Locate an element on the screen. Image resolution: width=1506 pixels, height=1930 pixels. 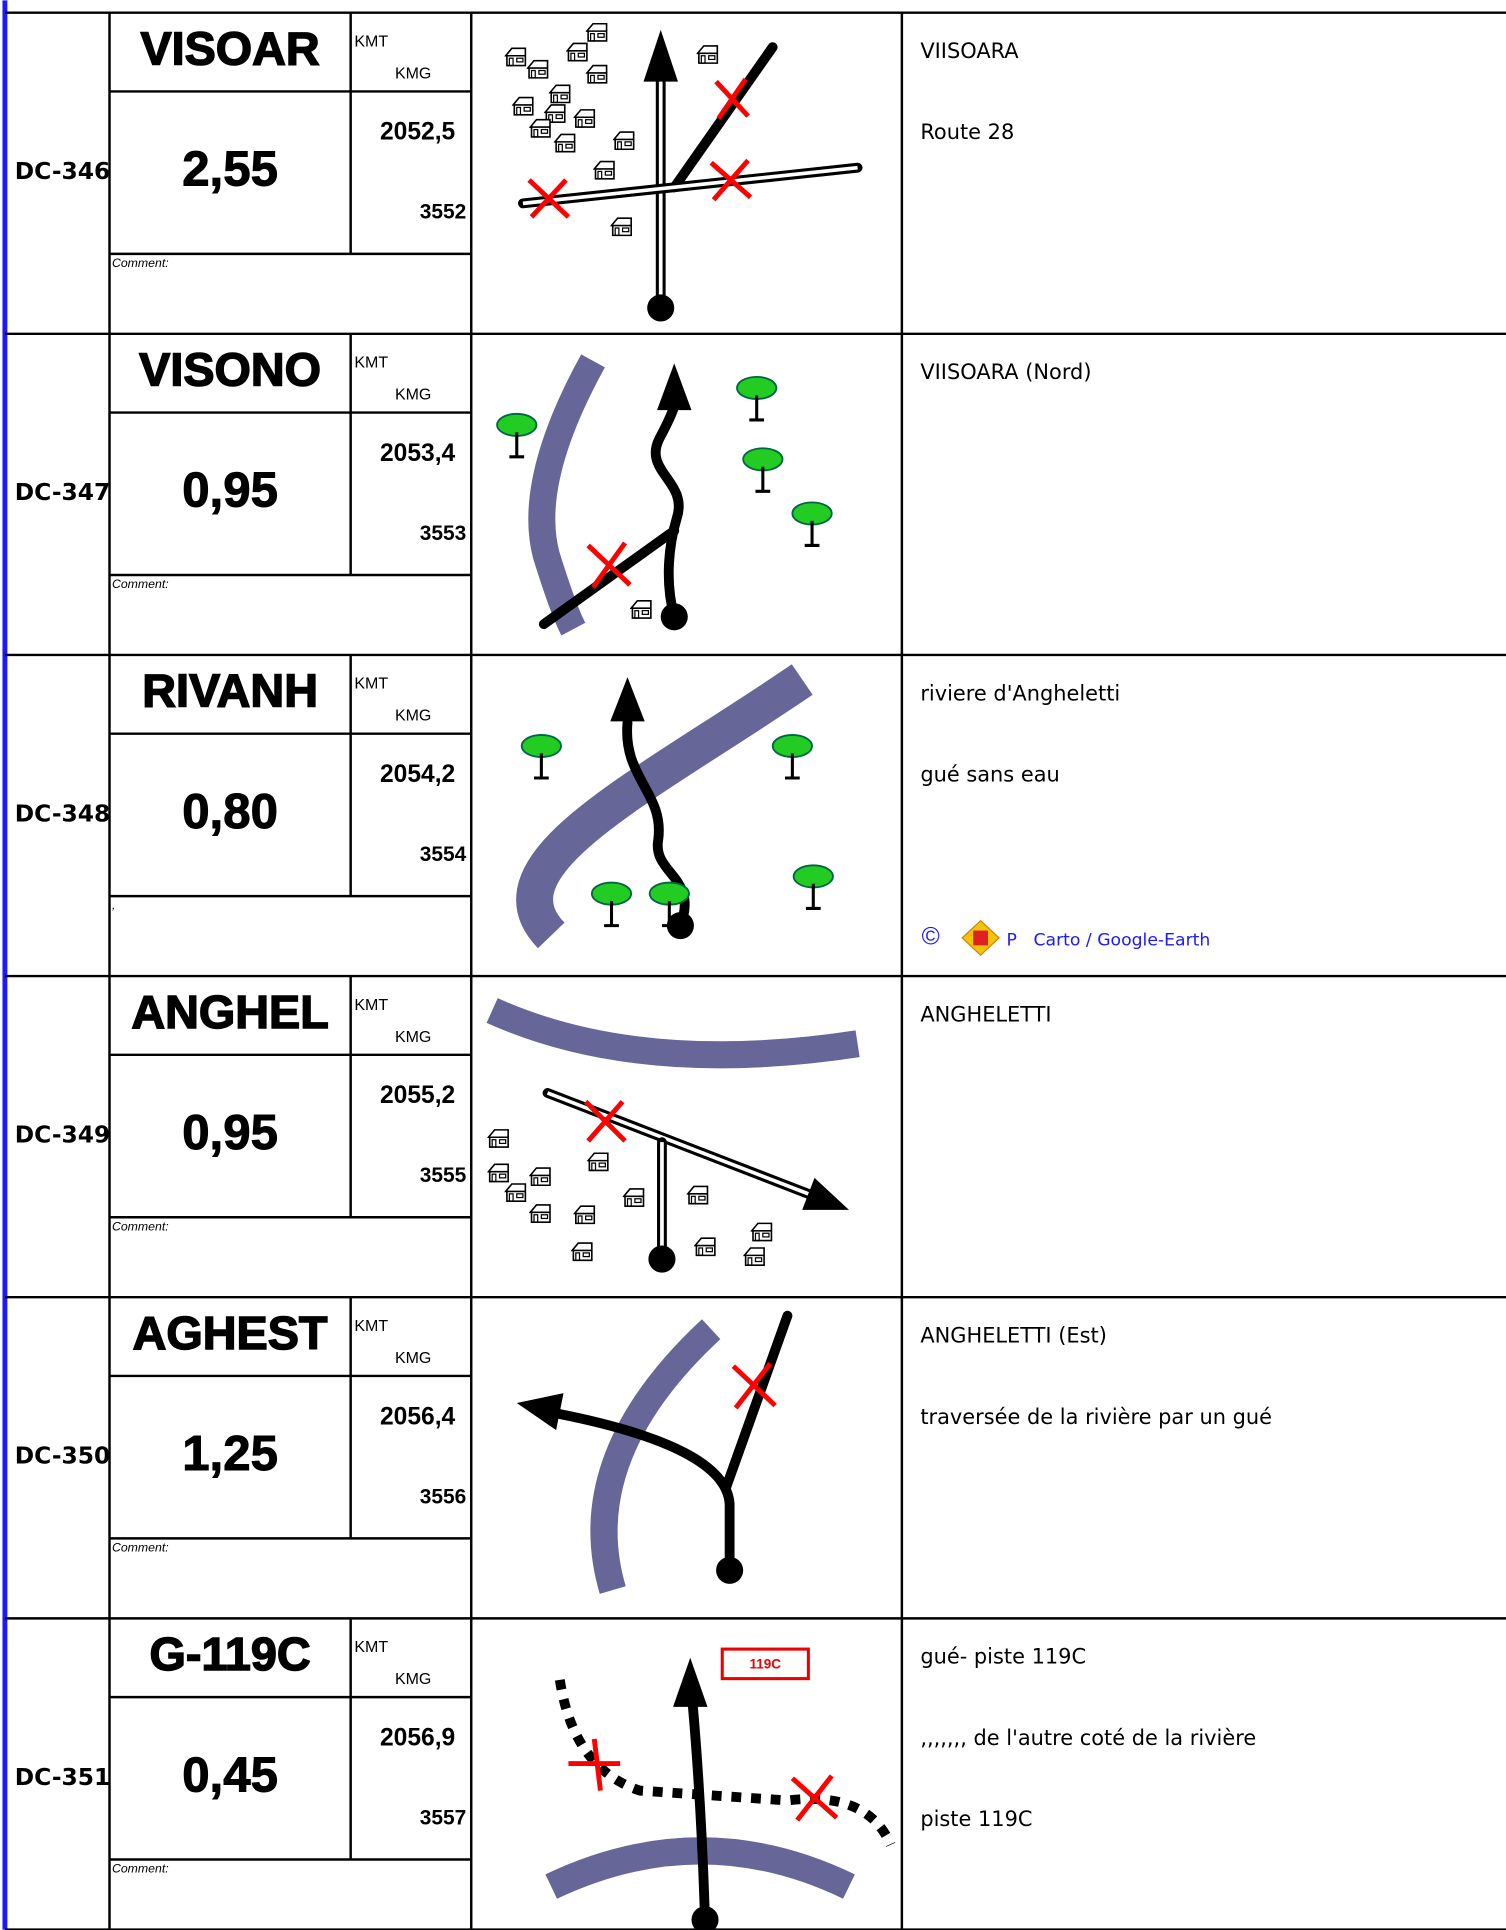
kmt-value: 2054,2 is located at coordinates (417, 774).